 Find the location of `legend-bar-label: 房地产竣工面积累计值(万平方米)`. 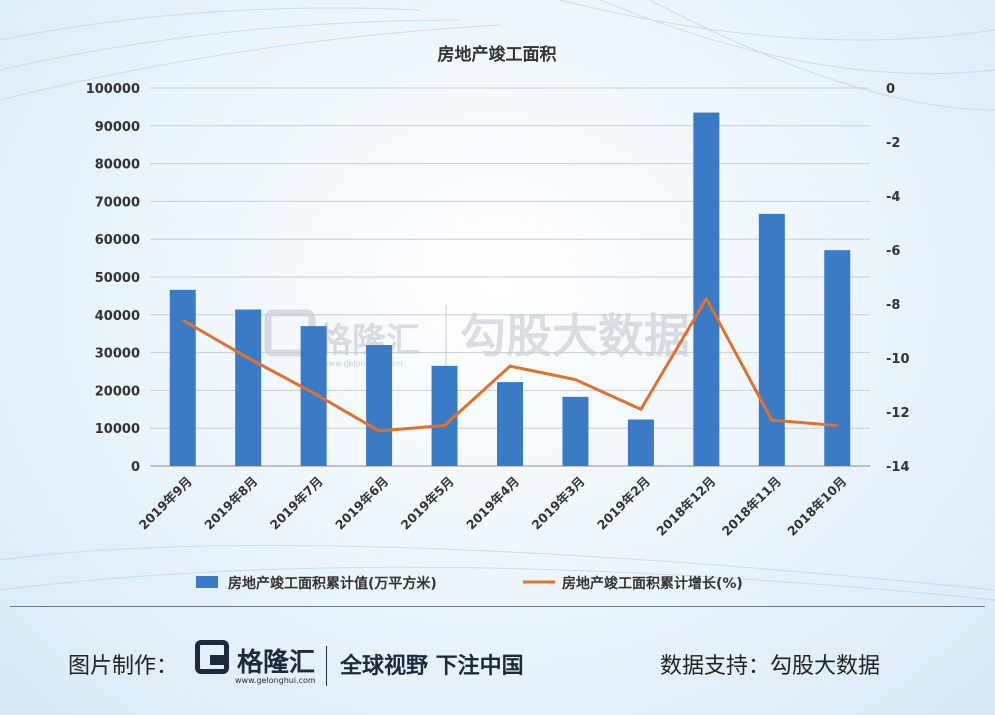

legend-bar-label: 房地产竣工面积累计值(万平方米) is located at coordinates (332, 583).